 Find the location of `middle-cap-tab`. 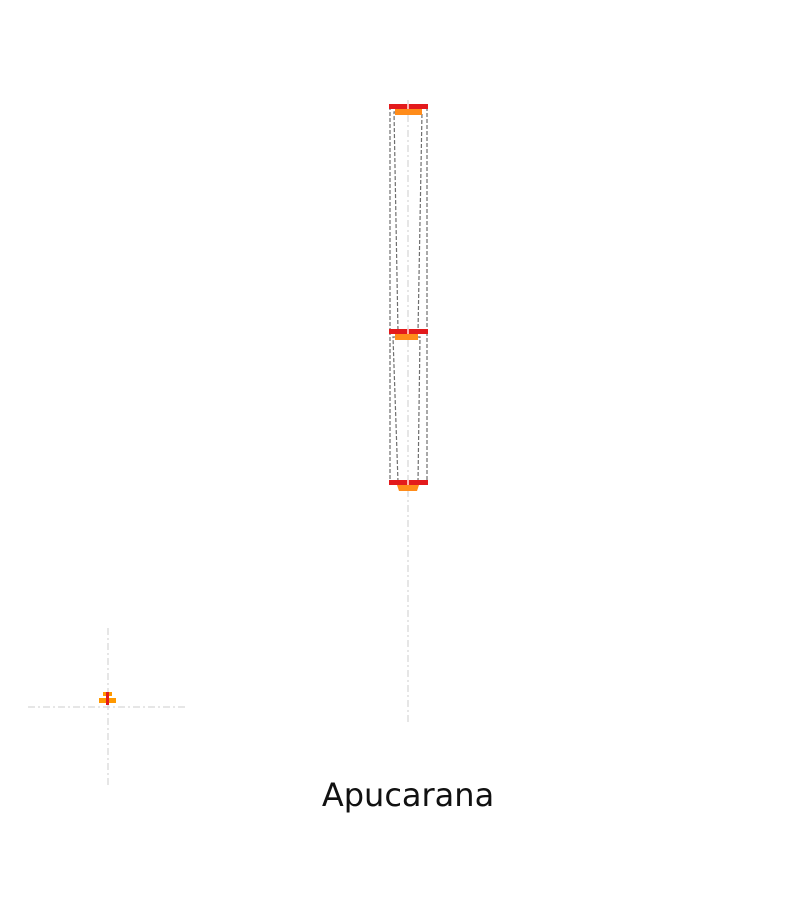

middle-cap-tab is located at coordinates (406, 337).